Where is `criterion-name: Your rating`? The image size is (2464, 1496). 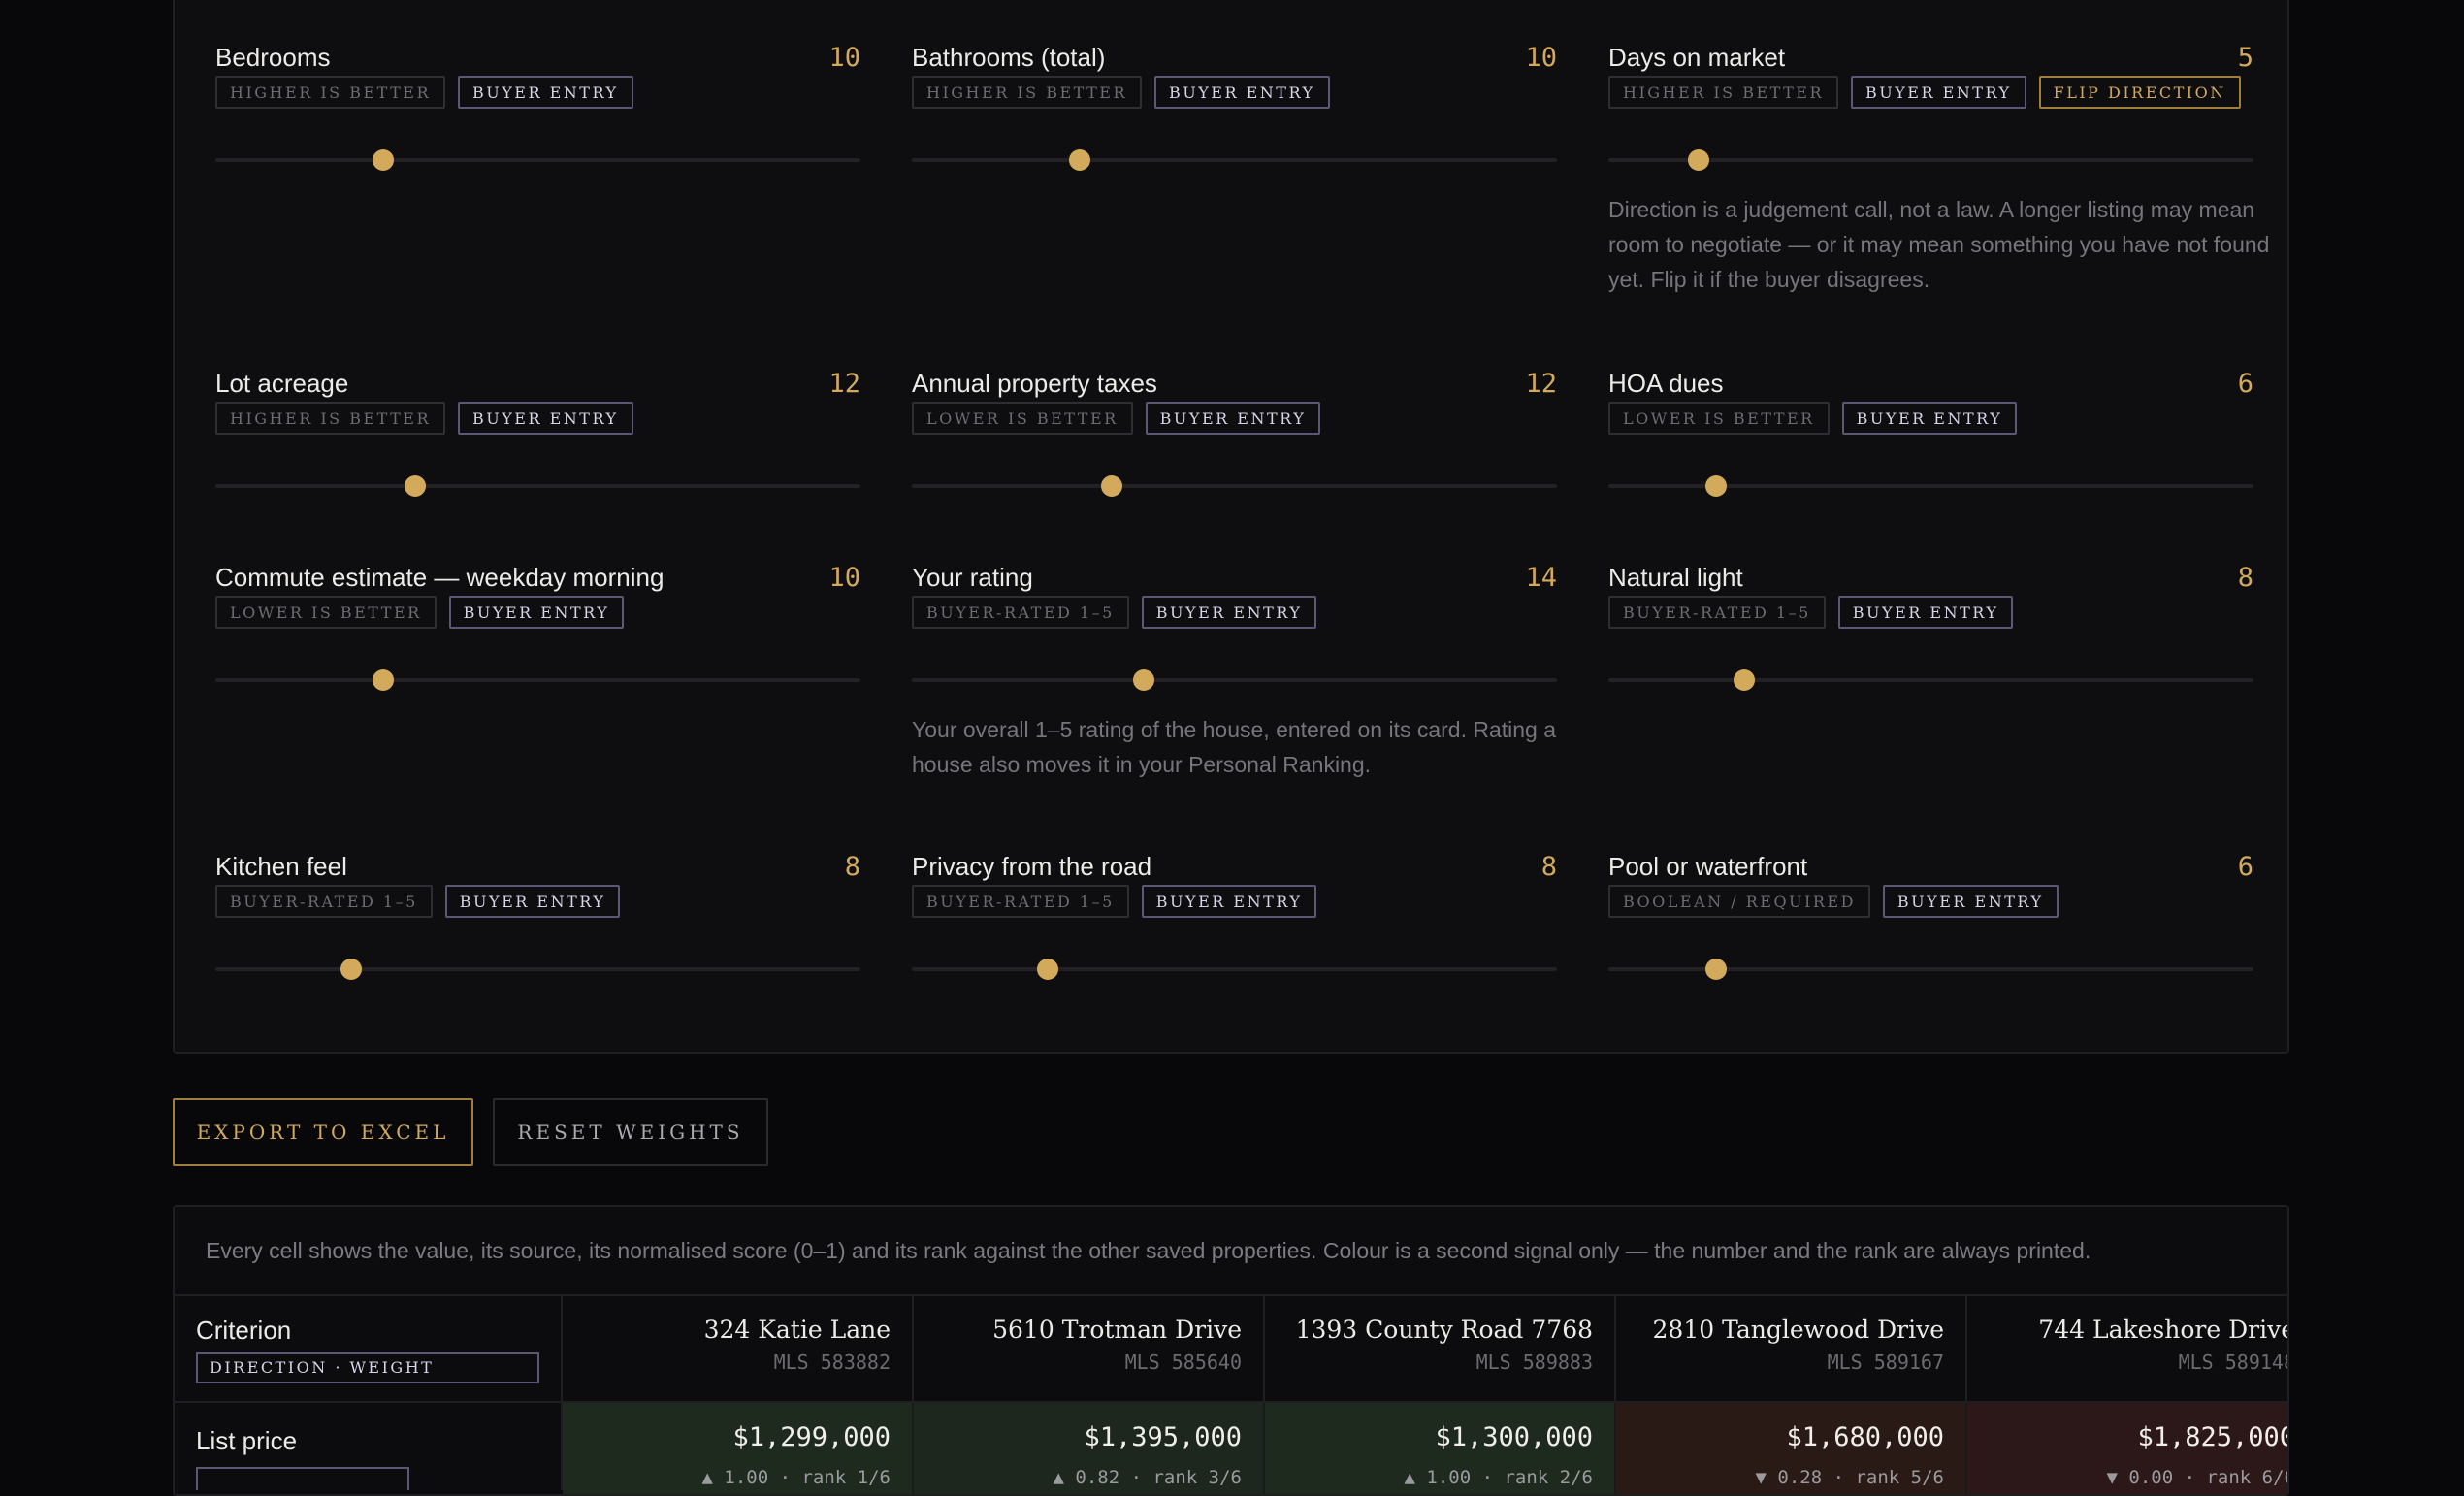 criterion-name: Your rating is located at coordinates (972, 577).